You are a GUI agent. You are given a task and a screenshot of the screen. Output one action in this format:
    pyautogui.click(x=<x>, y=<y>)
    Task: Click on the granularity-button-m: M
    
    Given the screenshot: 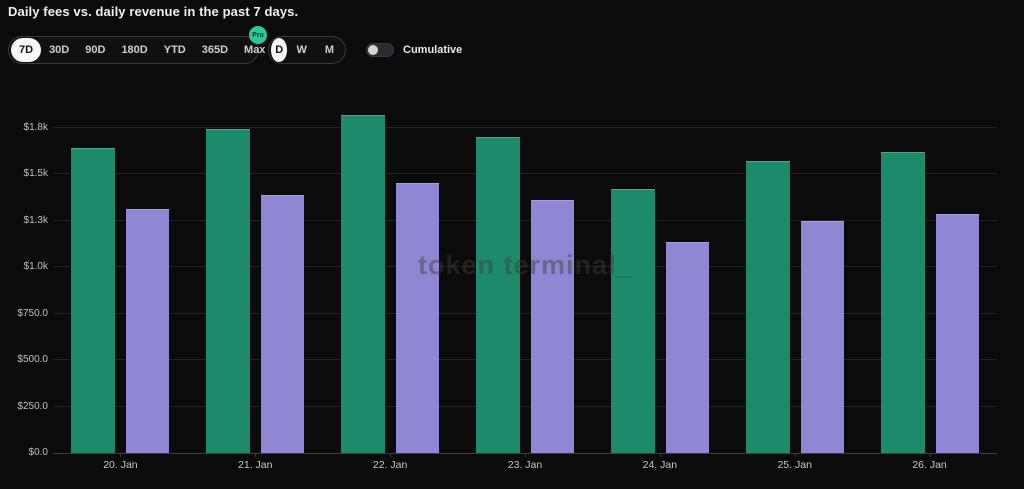 What is the action you would take?
    pyautogui.click(x=329, y=50)
    